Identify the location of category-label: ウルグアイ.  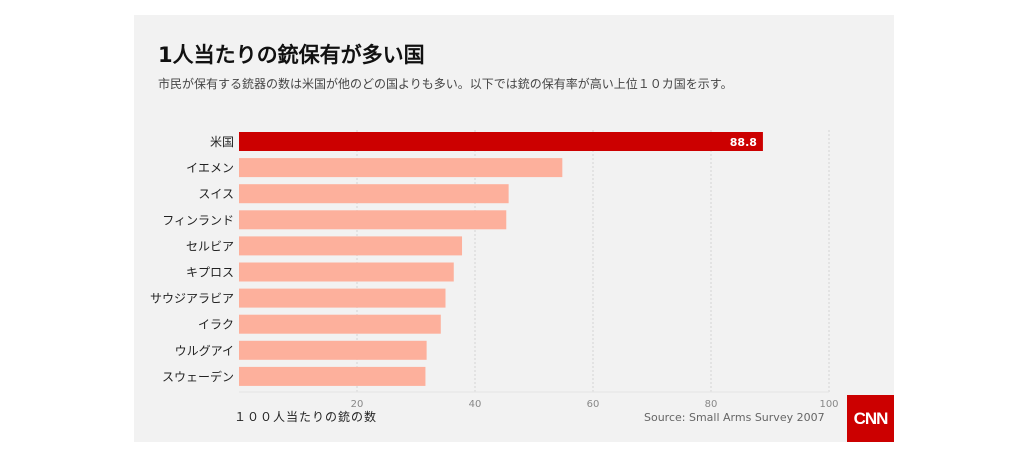
(204, 351).